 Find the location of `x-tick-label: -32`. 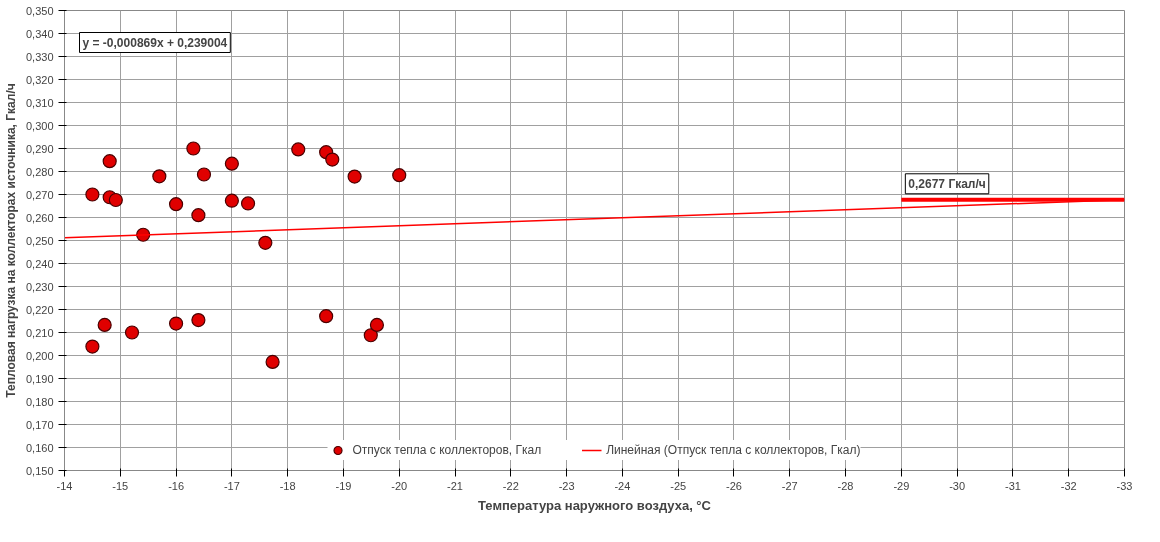

x-tick-label: -32 is located at coordinates (1068, 485).